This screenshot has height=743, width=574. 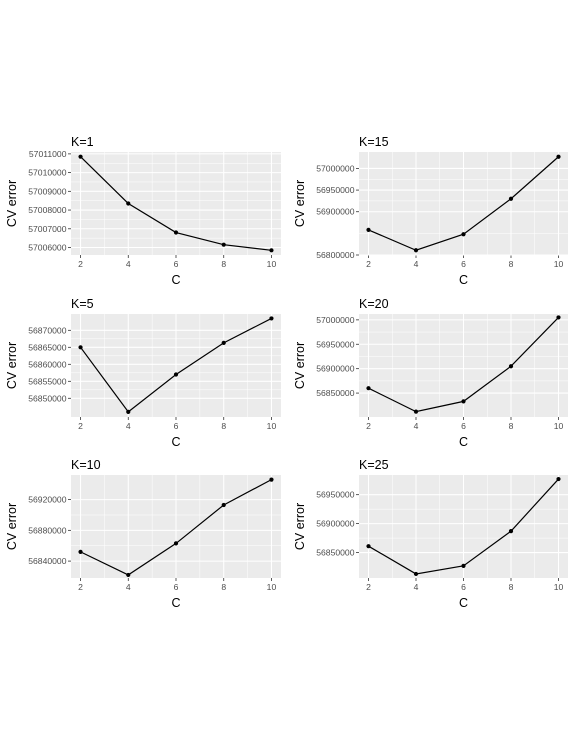 What do you see at coordinates (48, 154) in the screenshot?
I see `y-tick-label: 57011000` at bounding box center [48, 154].